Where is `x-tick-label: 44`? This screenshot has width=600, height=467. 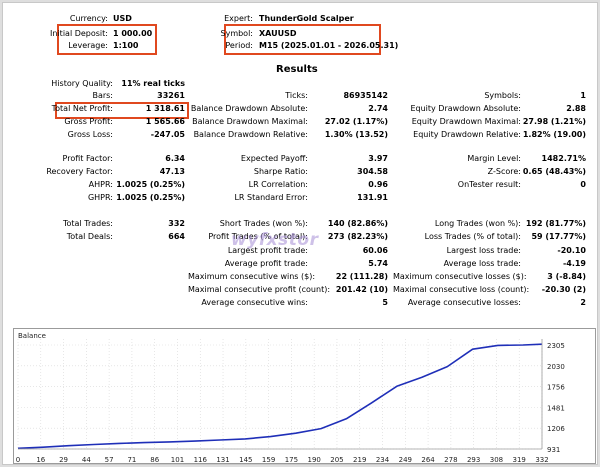
x-tick-label: 44 is located at coordinates (86, 460).